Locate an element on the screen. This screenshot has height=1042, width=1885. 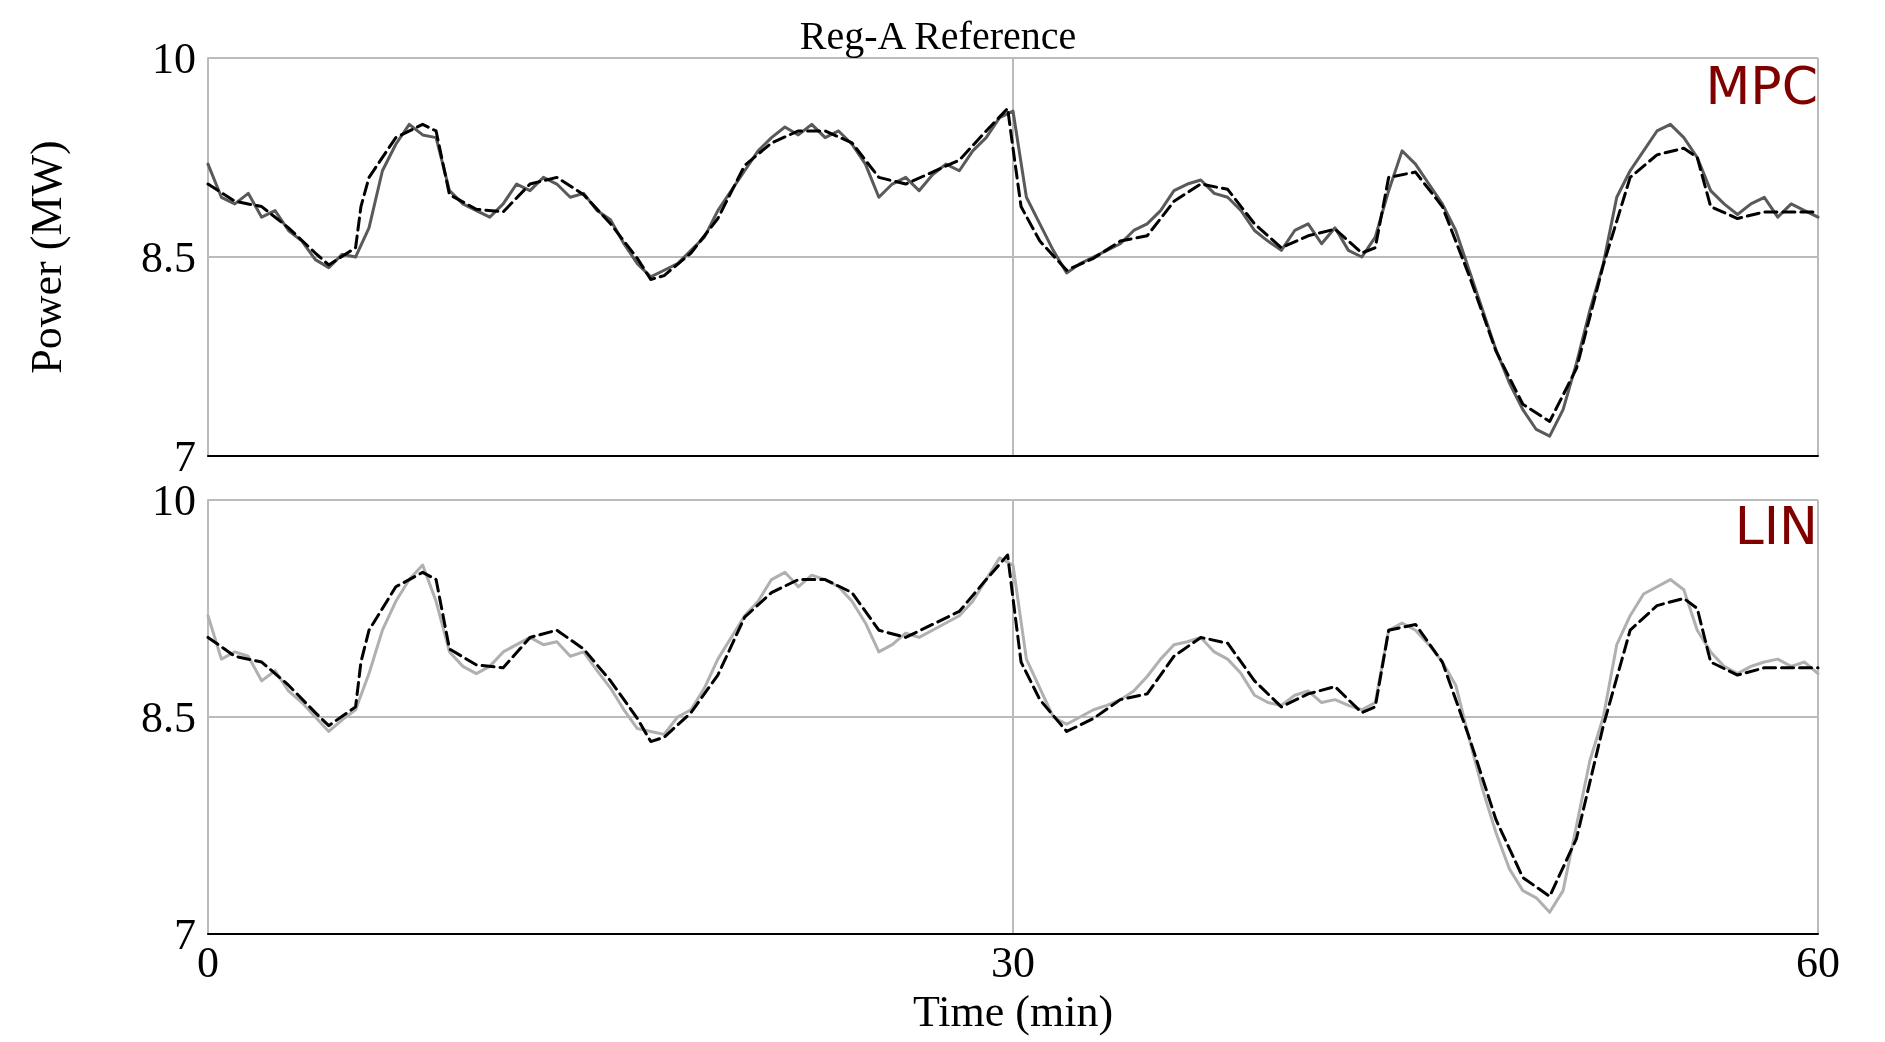
x-tick-label: 60 is located at coordinates (1818, 962).